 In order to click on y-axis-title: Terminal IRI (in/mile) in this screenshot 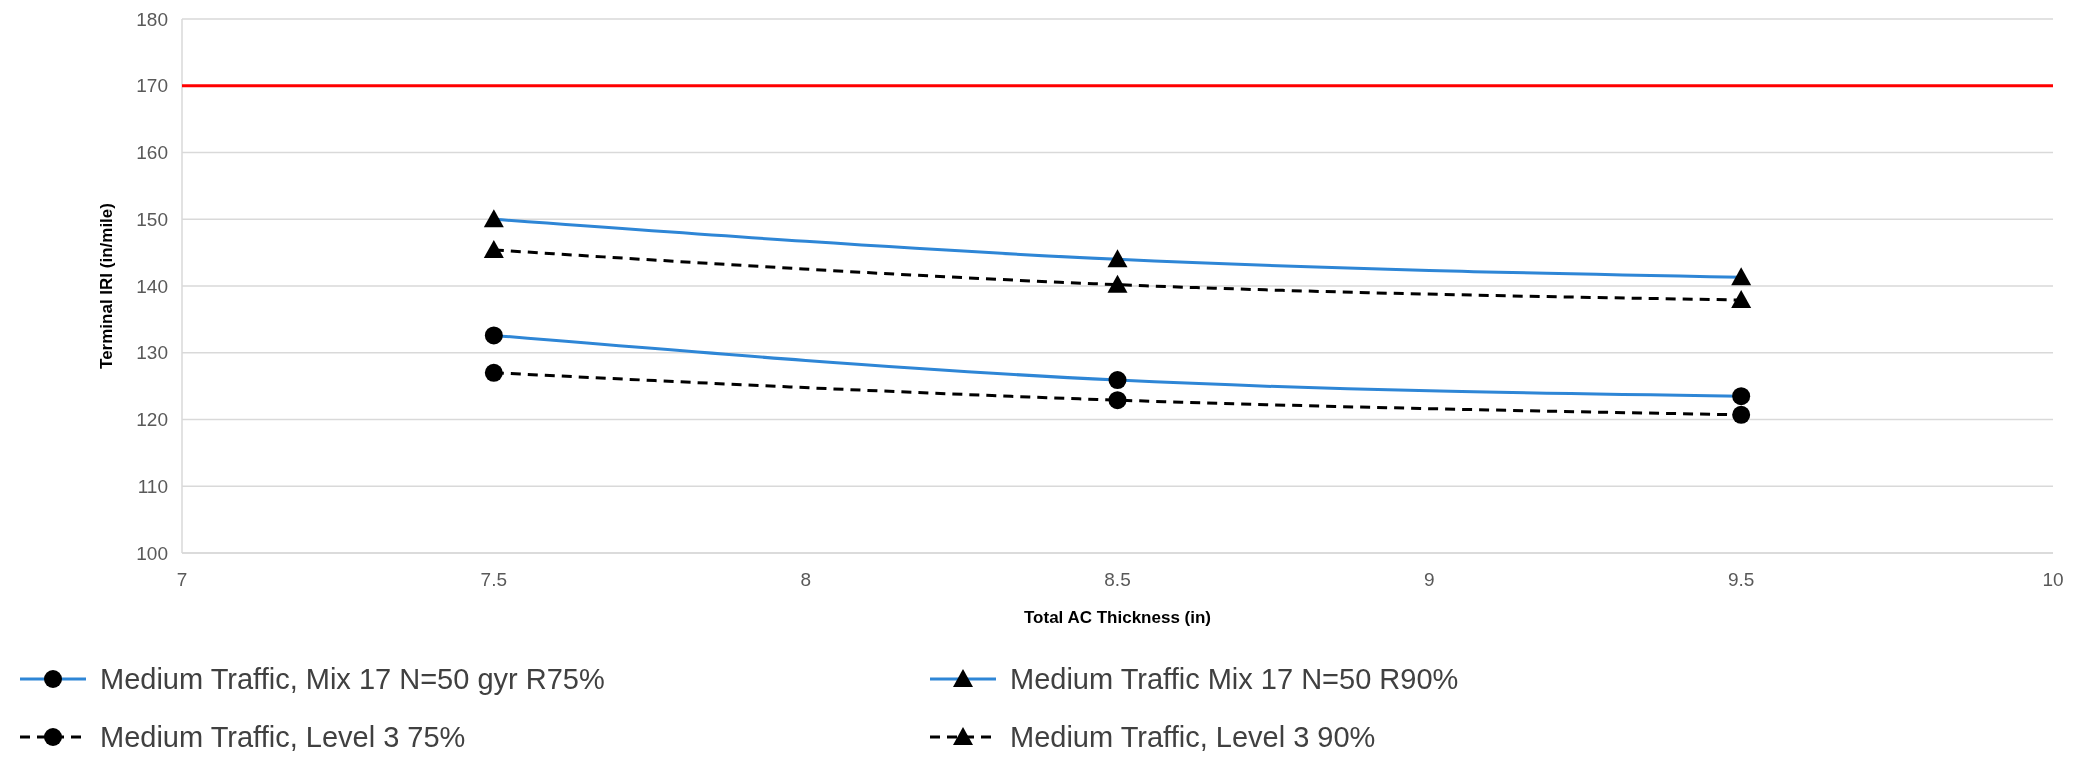, I will do `click(106, 286)`.